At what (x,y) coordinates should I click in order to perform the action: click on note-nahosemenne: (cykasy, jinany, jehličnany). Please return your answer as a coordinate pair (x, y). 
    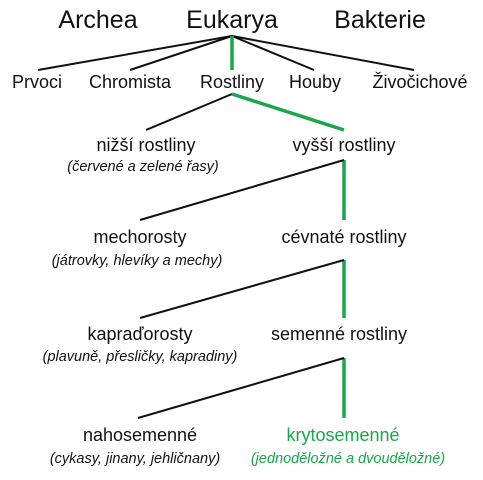
    Looking at the image, I should click on (135, 459).